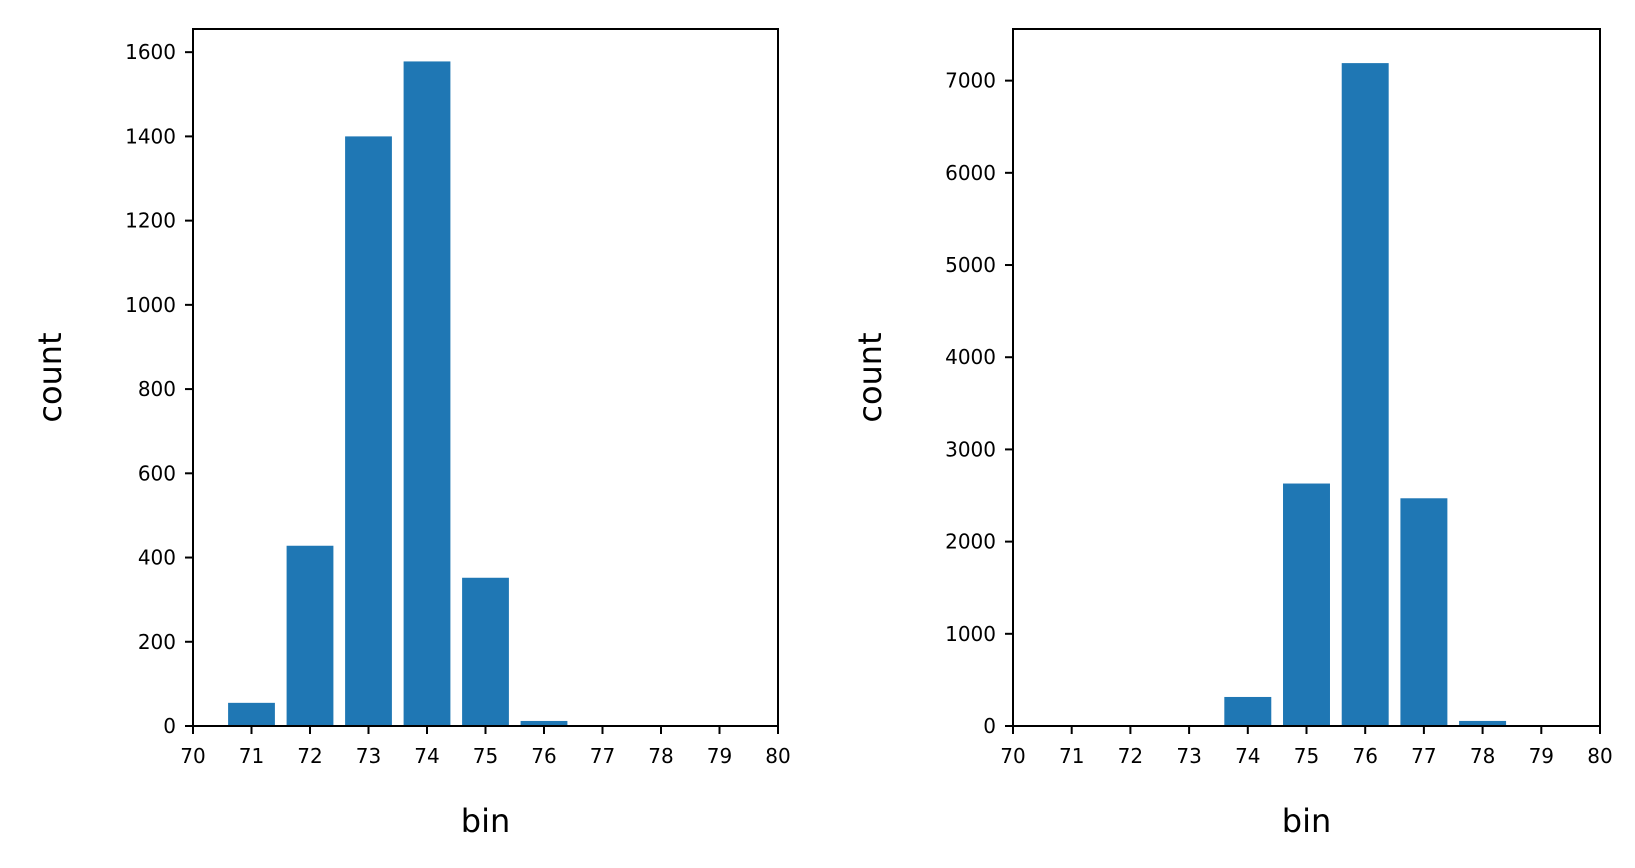  What do you see at coordinates (157, 389) in the screenshot?
I see `y-tick-label: 800` at bounding box center [157, 389].